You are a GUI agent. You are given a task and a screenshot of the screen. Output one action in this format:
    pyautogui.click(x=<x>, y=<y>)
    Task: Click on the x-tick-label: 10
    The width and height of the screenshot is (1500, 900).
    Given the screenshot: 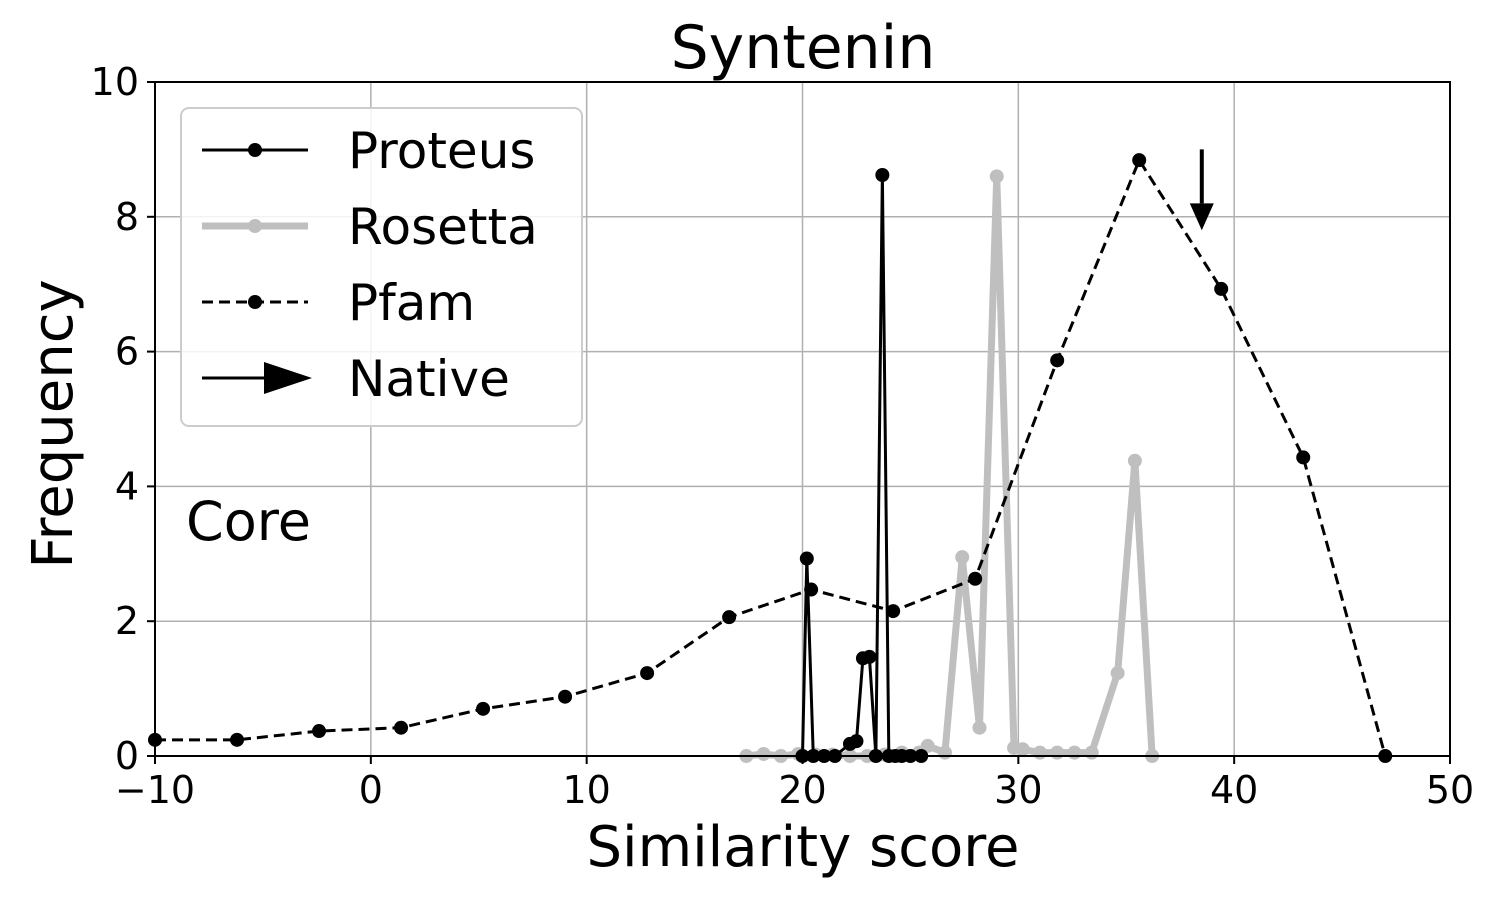 What is the action you would take?
    pyautogui.click(x=586, y=790)
    